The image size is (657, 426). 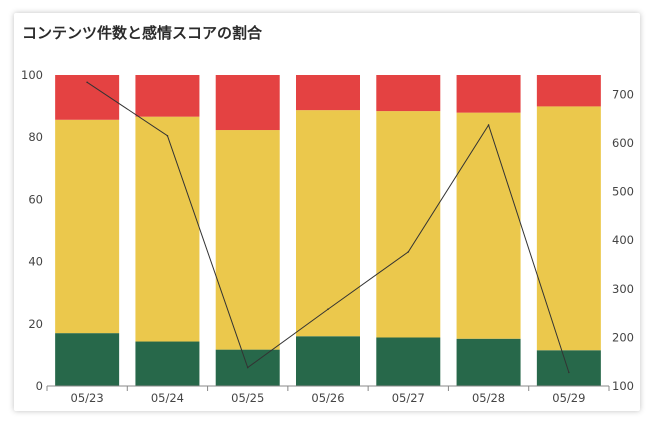 I want to click on bar-segment-05-24-s1, so click(x=167, y=229).